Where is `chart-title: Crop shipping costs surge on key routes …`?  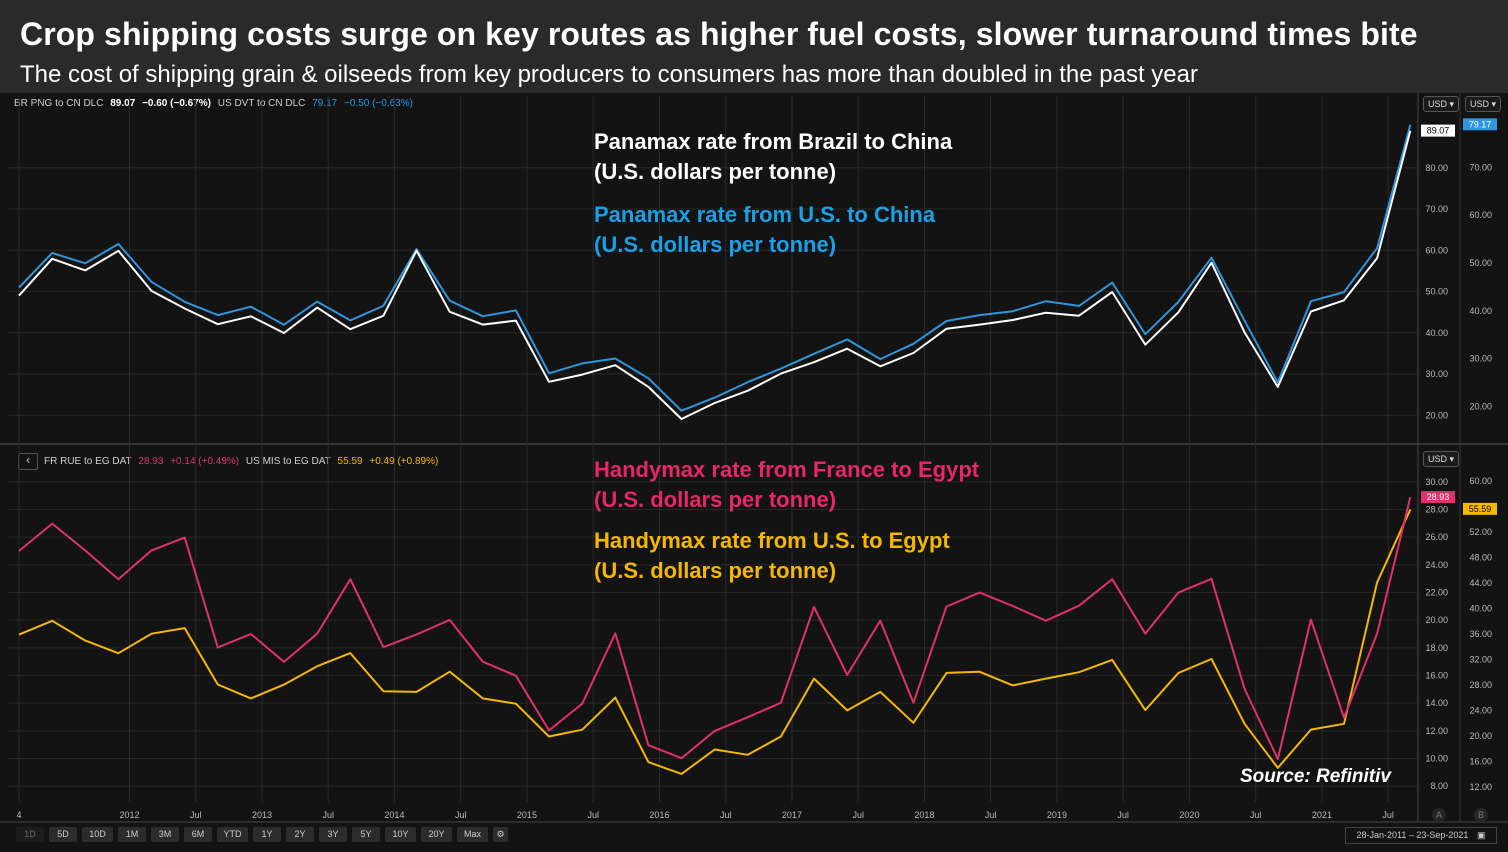 chart-title: Crop shipping costs surge on key routes … is located at coordinates (719, 34).